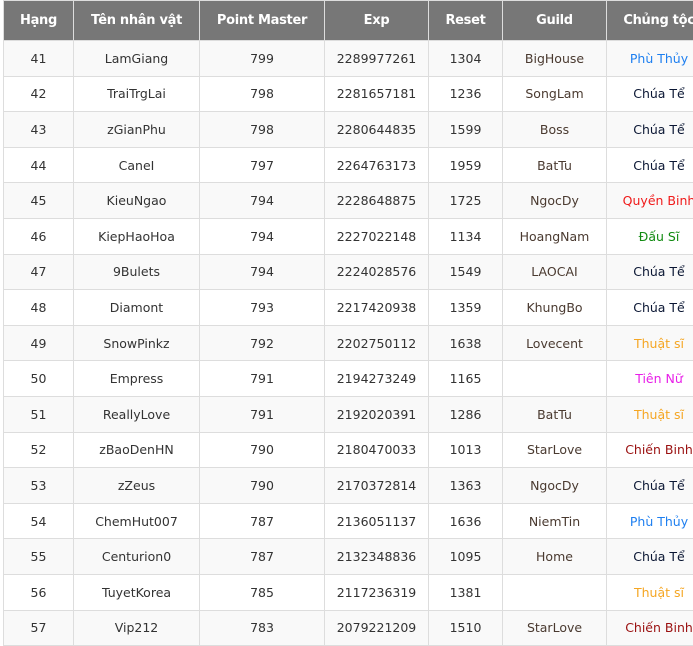 The width and height of the screenshot is (693, 646). I want to click on rank-cell: 57, so click(39, 628).